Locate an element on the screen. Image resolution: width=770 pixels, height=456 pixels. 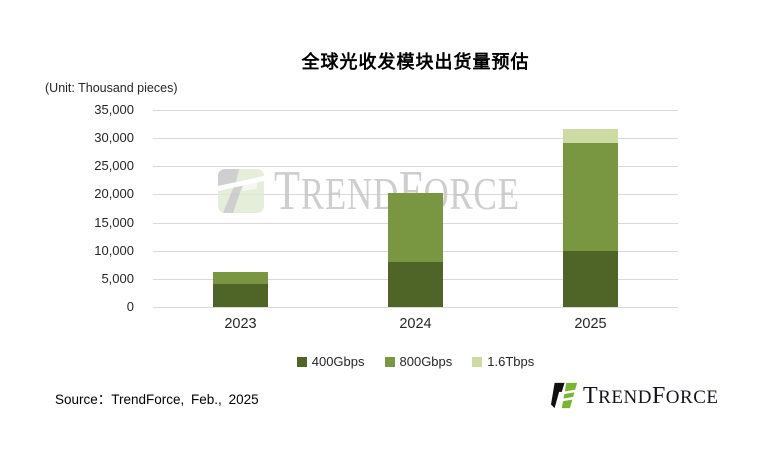
y-tick-label: 0 is located at coordinates (130, 306).